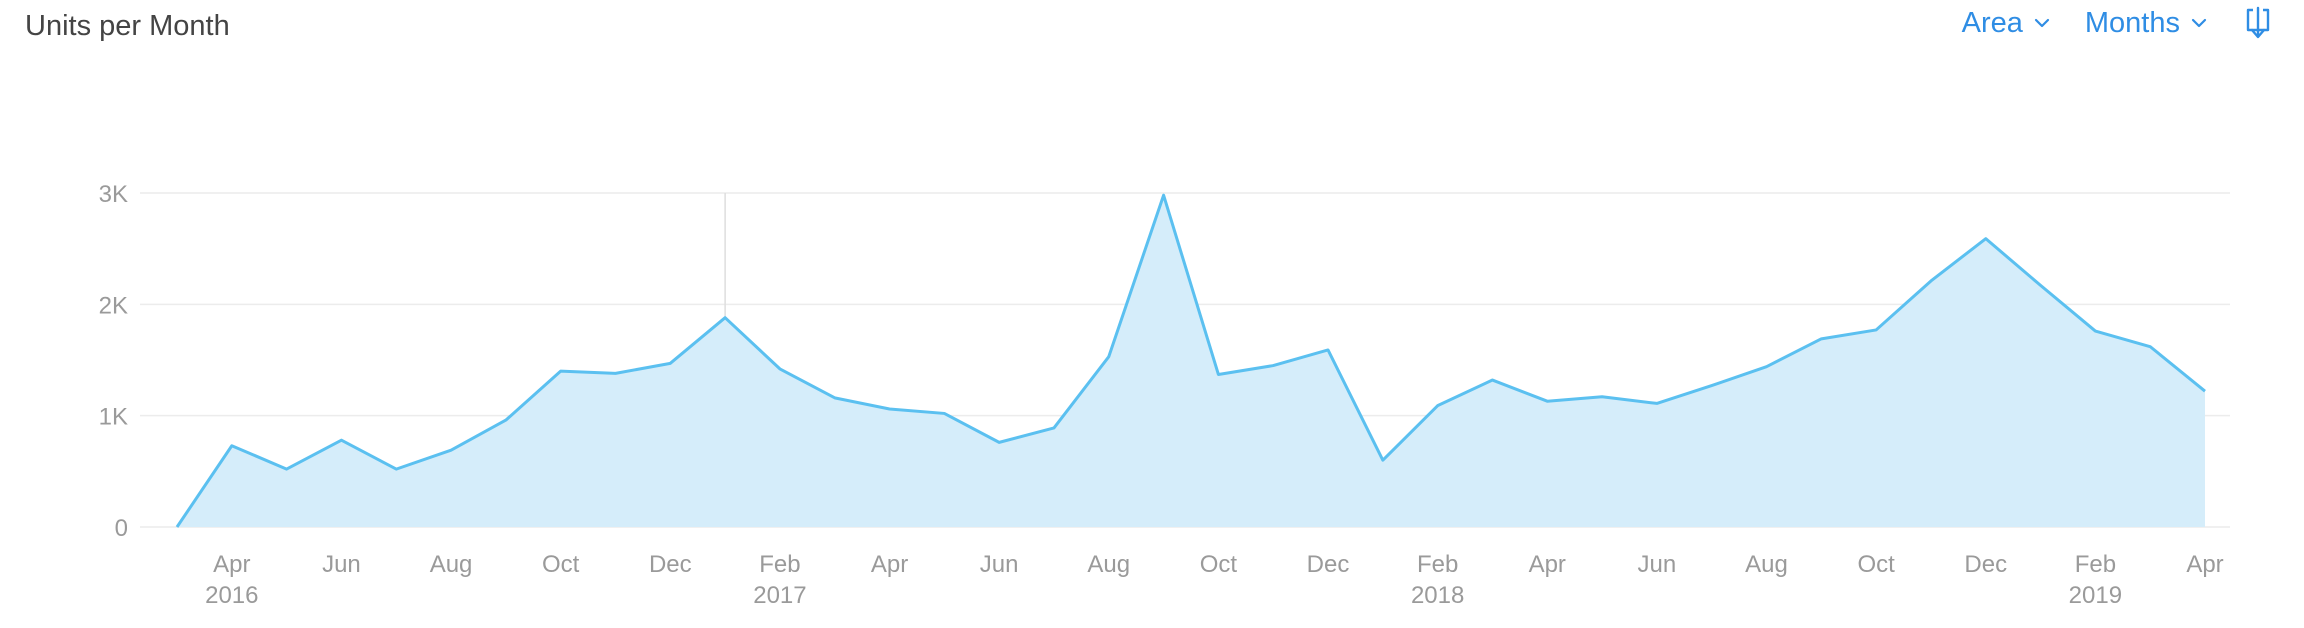 The width and height of the screenshot is (2304, 628). What do you see at coordinates (113, 305) in the screenshot?
I see `y-tick-label: 2K` at bounding box center [113, 305].